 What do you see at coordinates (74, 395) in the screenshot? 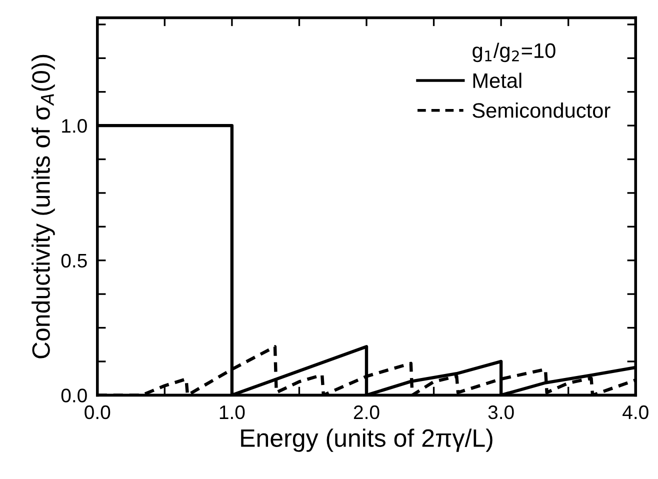
I see `y-tick-label: 0.0` at bounding box center [74, 395].